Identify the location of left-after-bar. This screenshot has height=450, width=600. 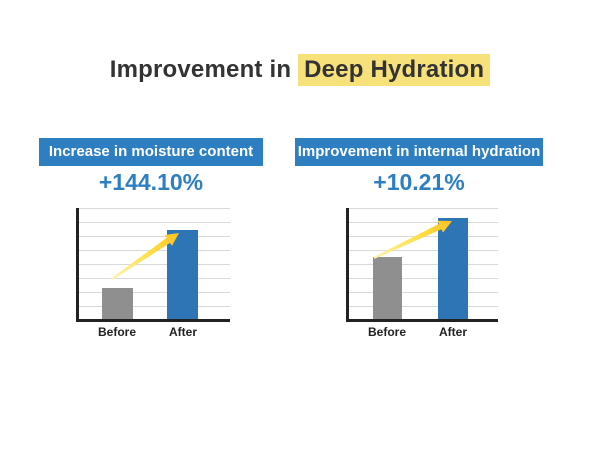
(182, 274).